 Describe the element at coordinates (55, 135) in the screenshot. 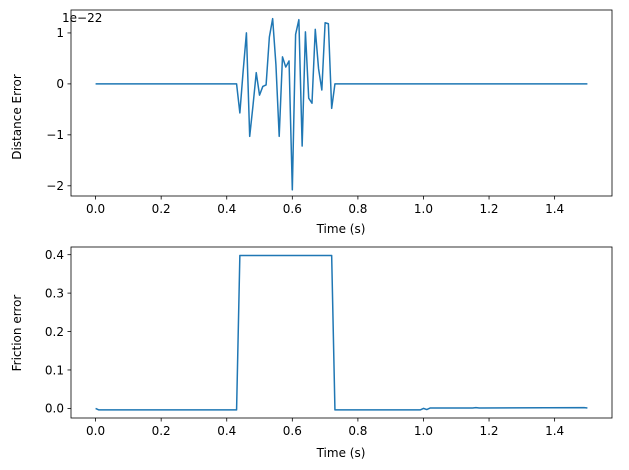

I see `y-tick-label: −1` at that location.